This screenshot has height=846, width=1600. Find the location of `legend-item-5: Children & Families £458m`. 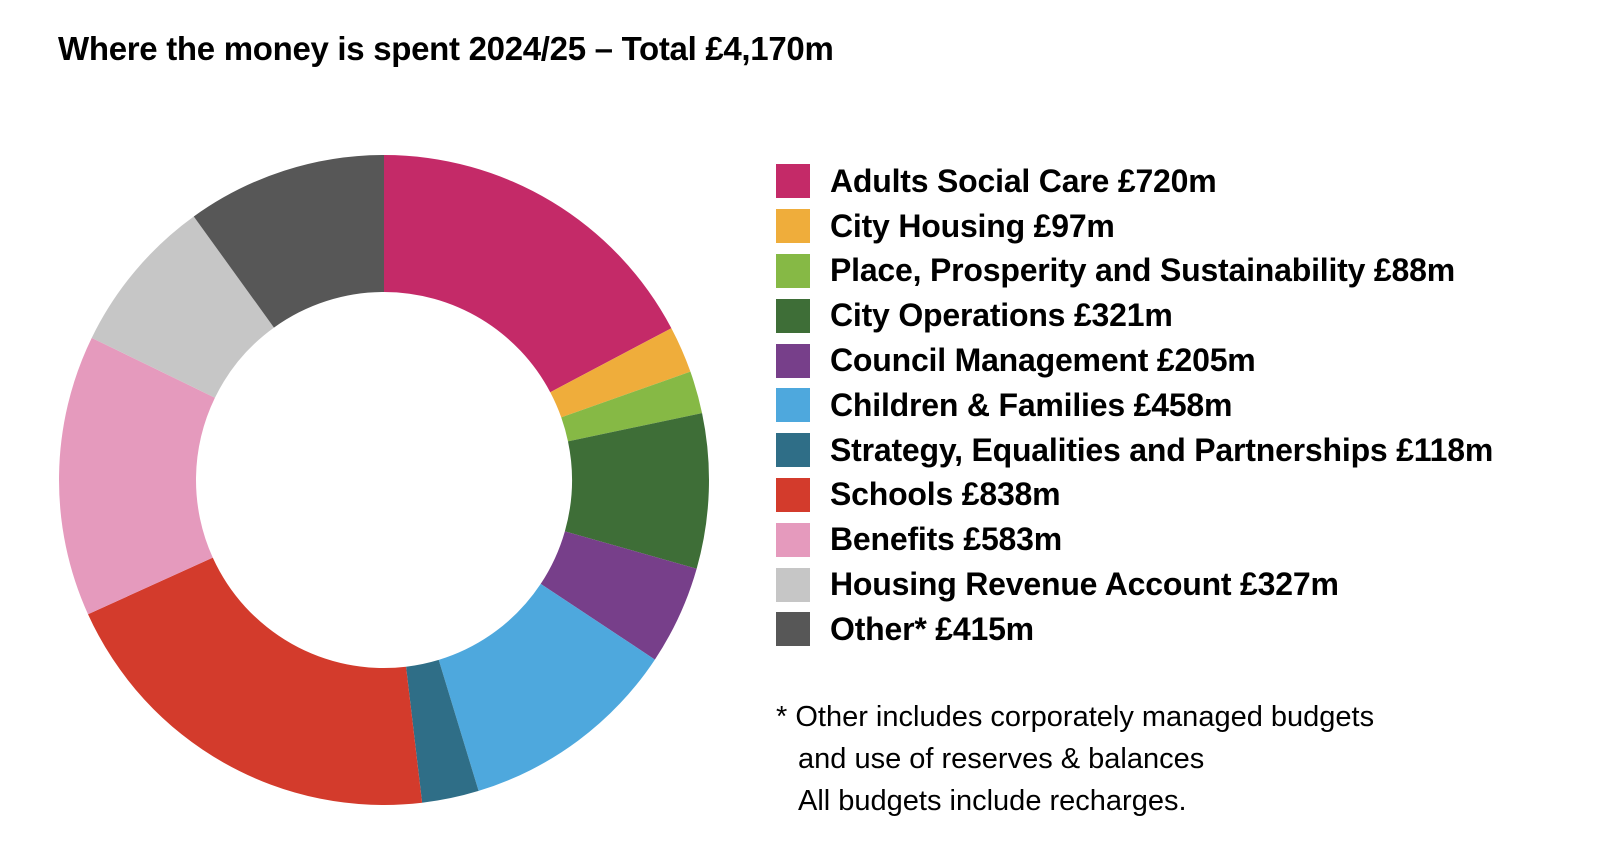

legend-item-5: Children & Families £458m is located at coordinates (1134, 405).